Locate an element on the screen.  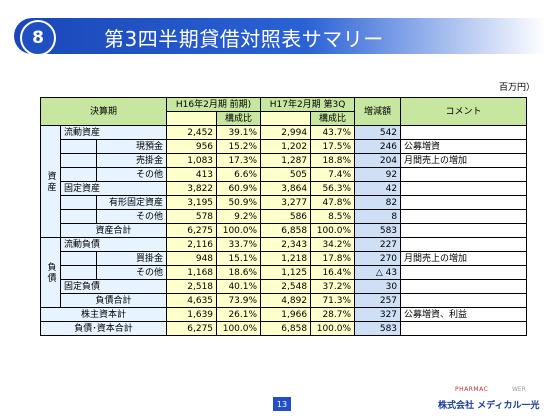
table-row: 負債 流動負債 2,116 33.7% 2,343 34.2% 227 is located at coordinates (284, 272).